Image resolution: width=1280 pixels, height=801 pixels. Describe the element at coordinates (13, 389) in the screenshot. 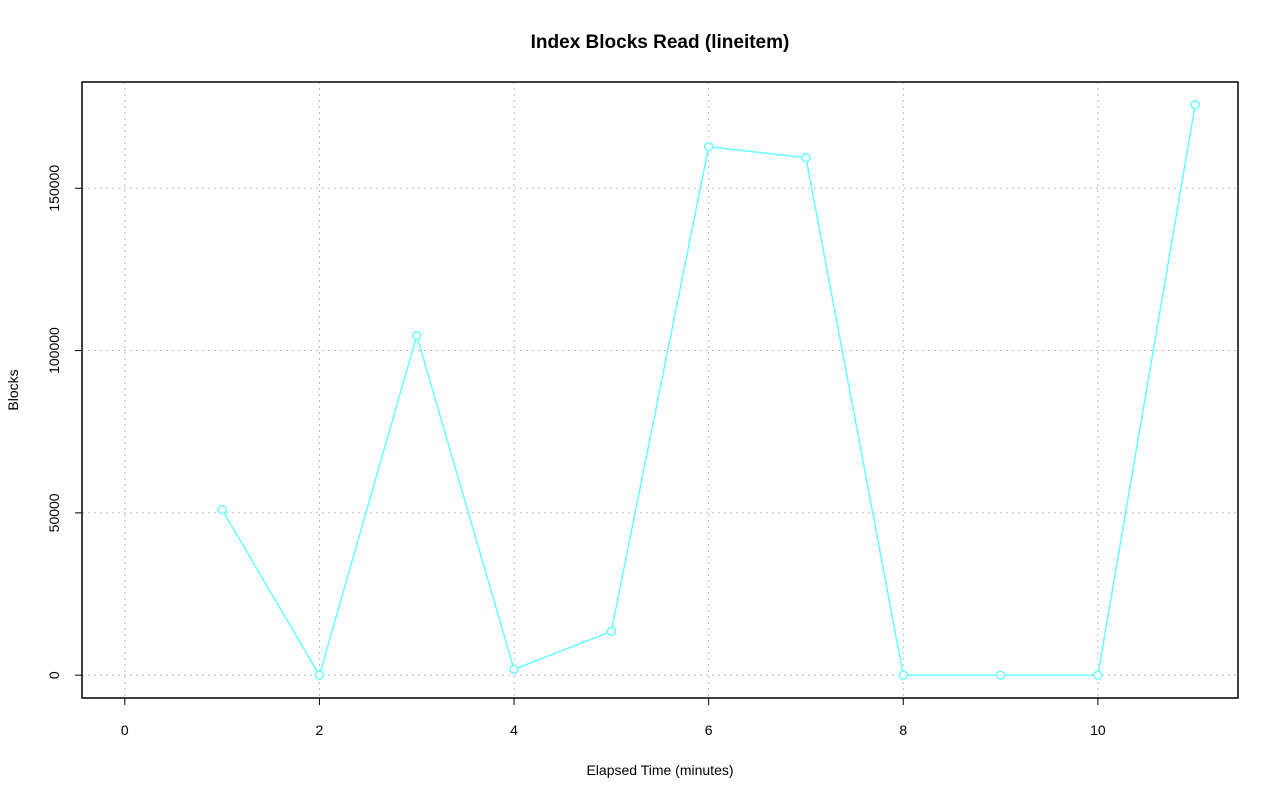

I see `y-axis-label: Blocks` at that location.